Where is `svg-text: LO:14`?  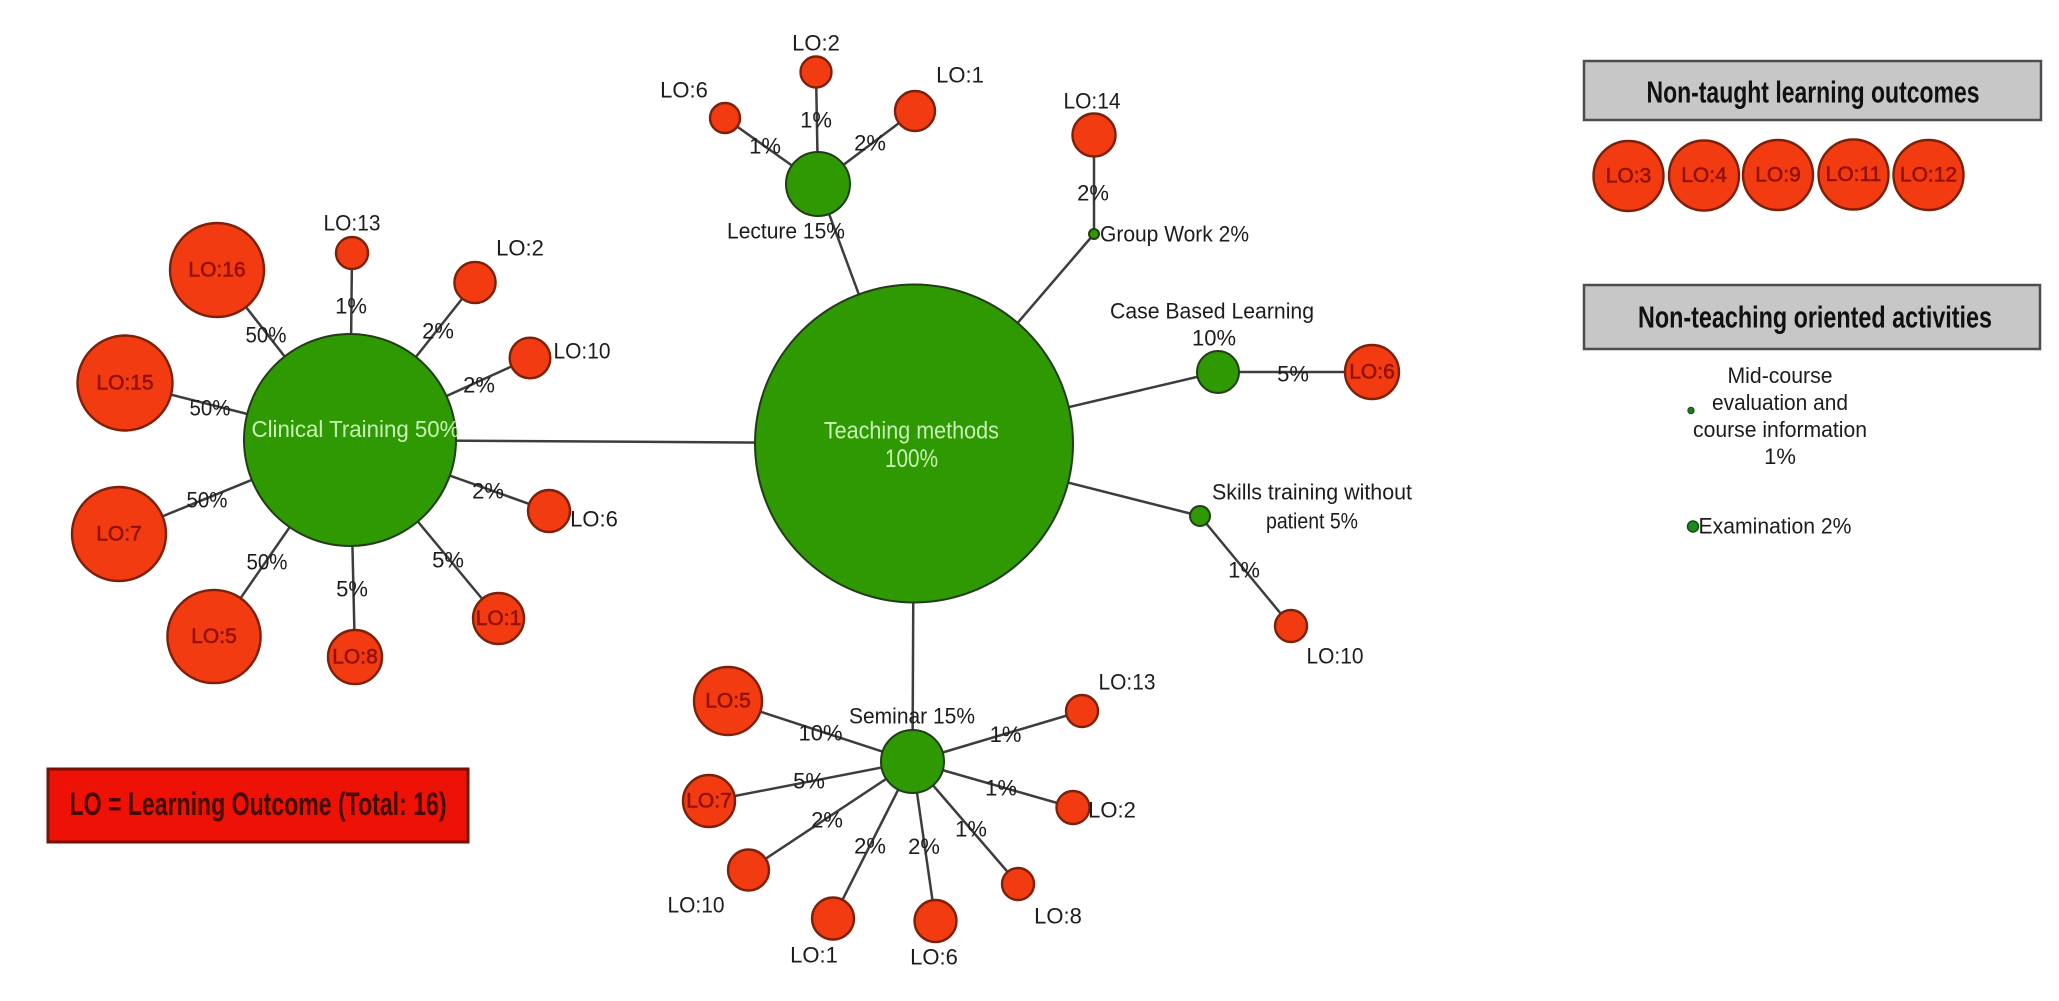 svg-text: LO:14 is located at coordinates (1092, 101).